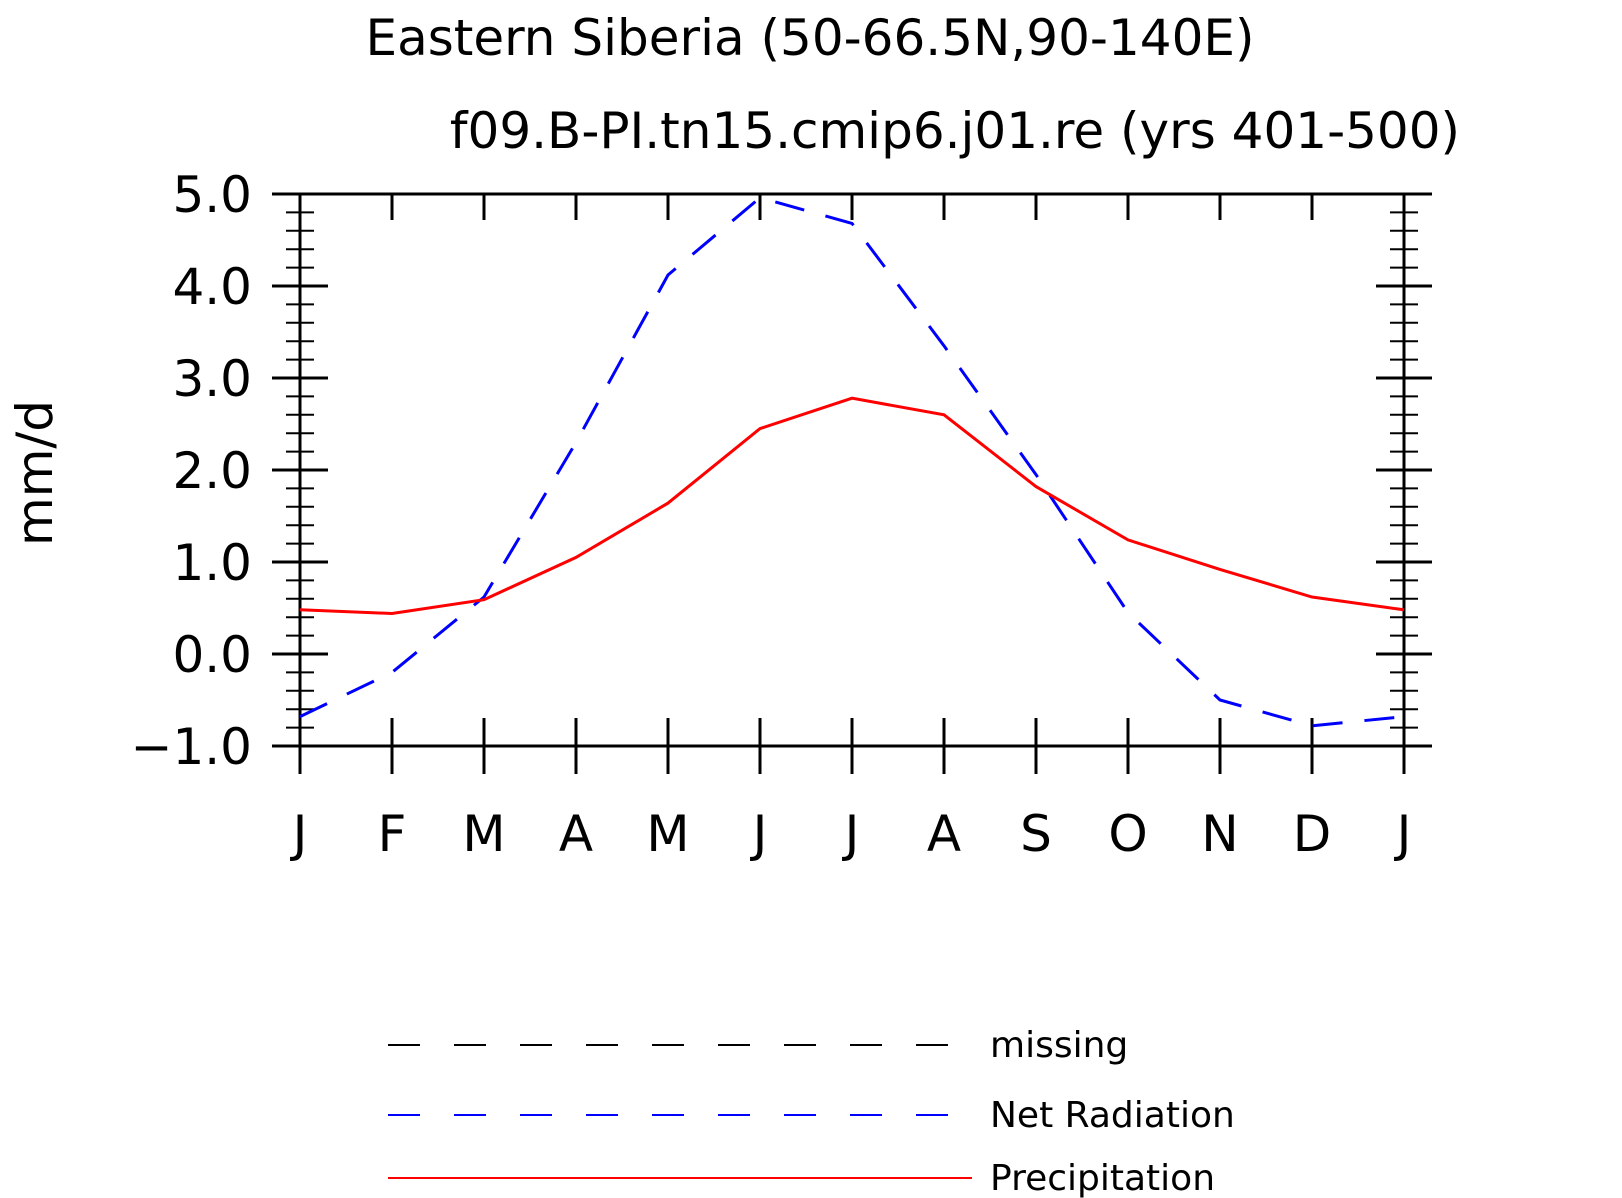  I want to click on y-tick-label: −1.0, so click(191, 747).